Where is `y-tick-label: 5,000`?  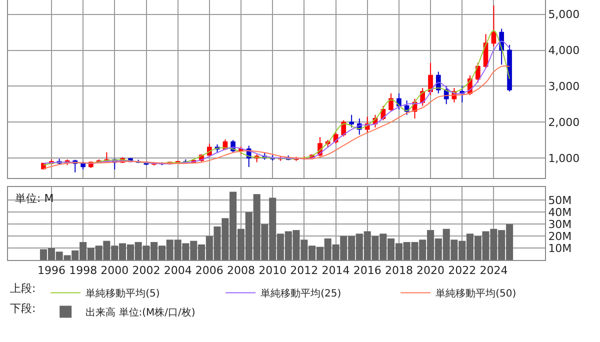 y-tick-label: 5,000 is located at coordinates (564, 15).